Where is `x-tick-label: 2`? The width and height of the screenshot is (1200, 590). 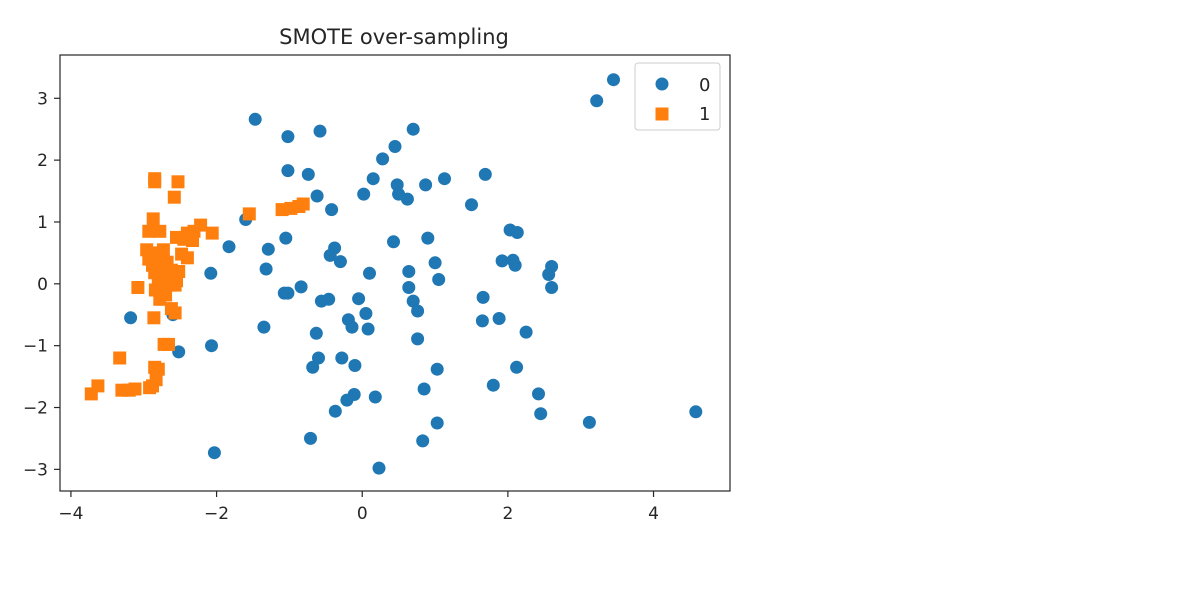
x-tick-label: 2 is located at coordinates (507, 514).